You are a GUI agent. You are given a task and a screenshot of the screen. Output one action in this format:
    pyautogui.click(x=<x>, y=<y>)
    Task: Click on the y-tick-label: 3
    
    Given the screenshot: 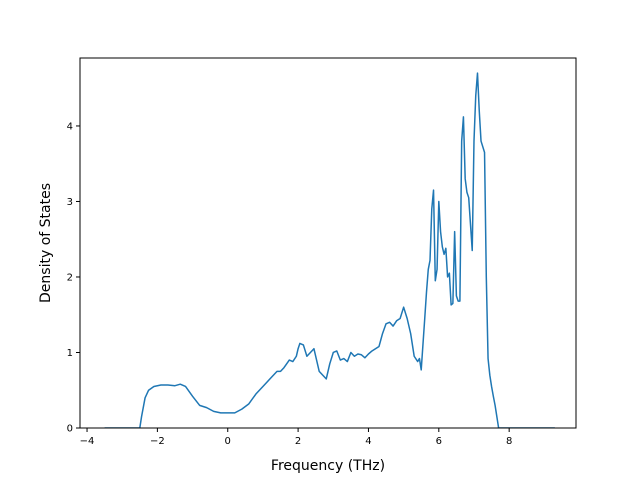 What is the action you would take?
    pyautogui.click(x=70, y=202)
    